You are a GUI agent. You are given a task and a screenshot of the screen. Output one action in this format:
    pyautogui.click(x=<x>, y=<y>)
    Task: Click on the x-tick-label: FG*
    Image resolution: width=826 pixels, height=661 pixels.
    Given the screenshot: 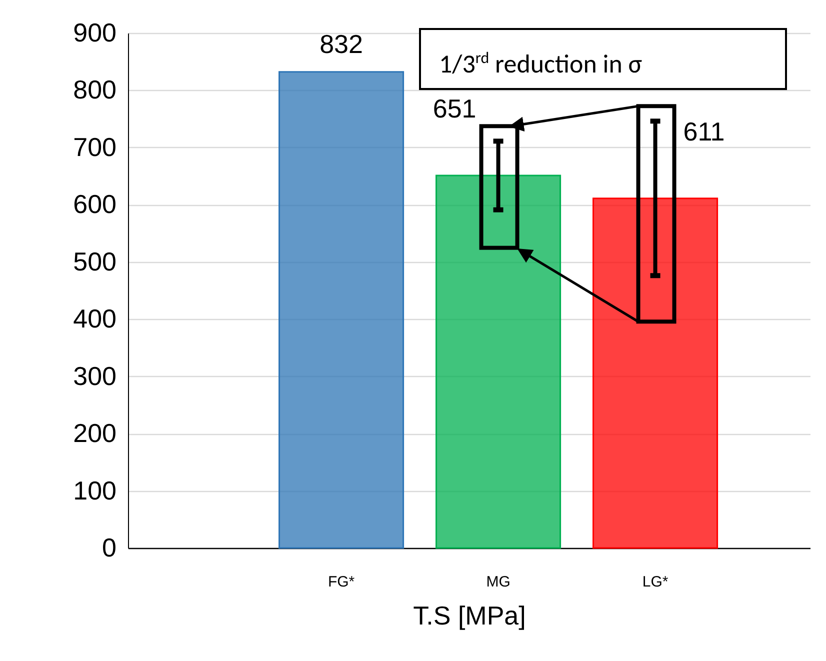 What is the action you would take?
    pyautogui.click(x=341, y=582)
    